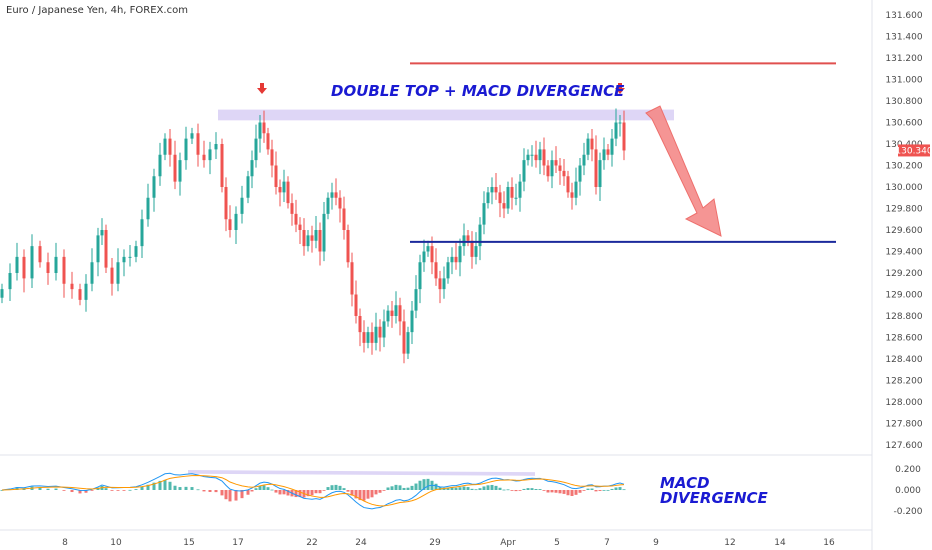 This screenshot has width=932, height=550. What do you see at coordinates (914, 150) in the screenshot?
I see `last-price-tag` at bounding box center [914, 150].